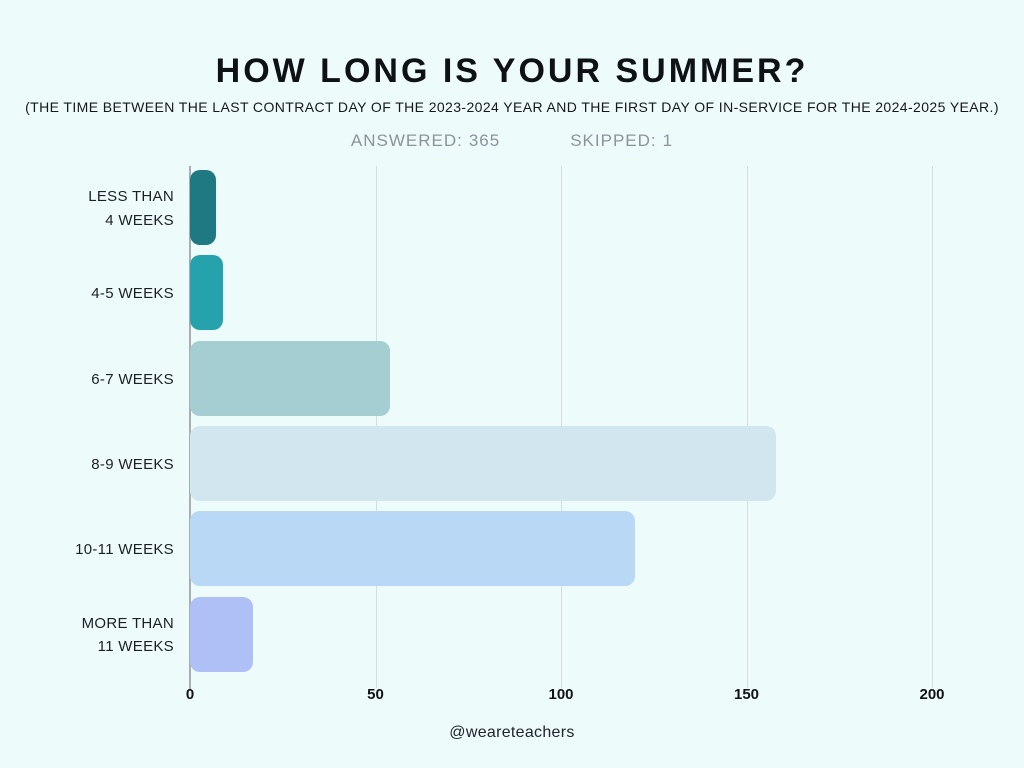 The height and width of the screenshot is (768, 1024). I want to click on x-tick-label-150: 150, so click(746, 694).